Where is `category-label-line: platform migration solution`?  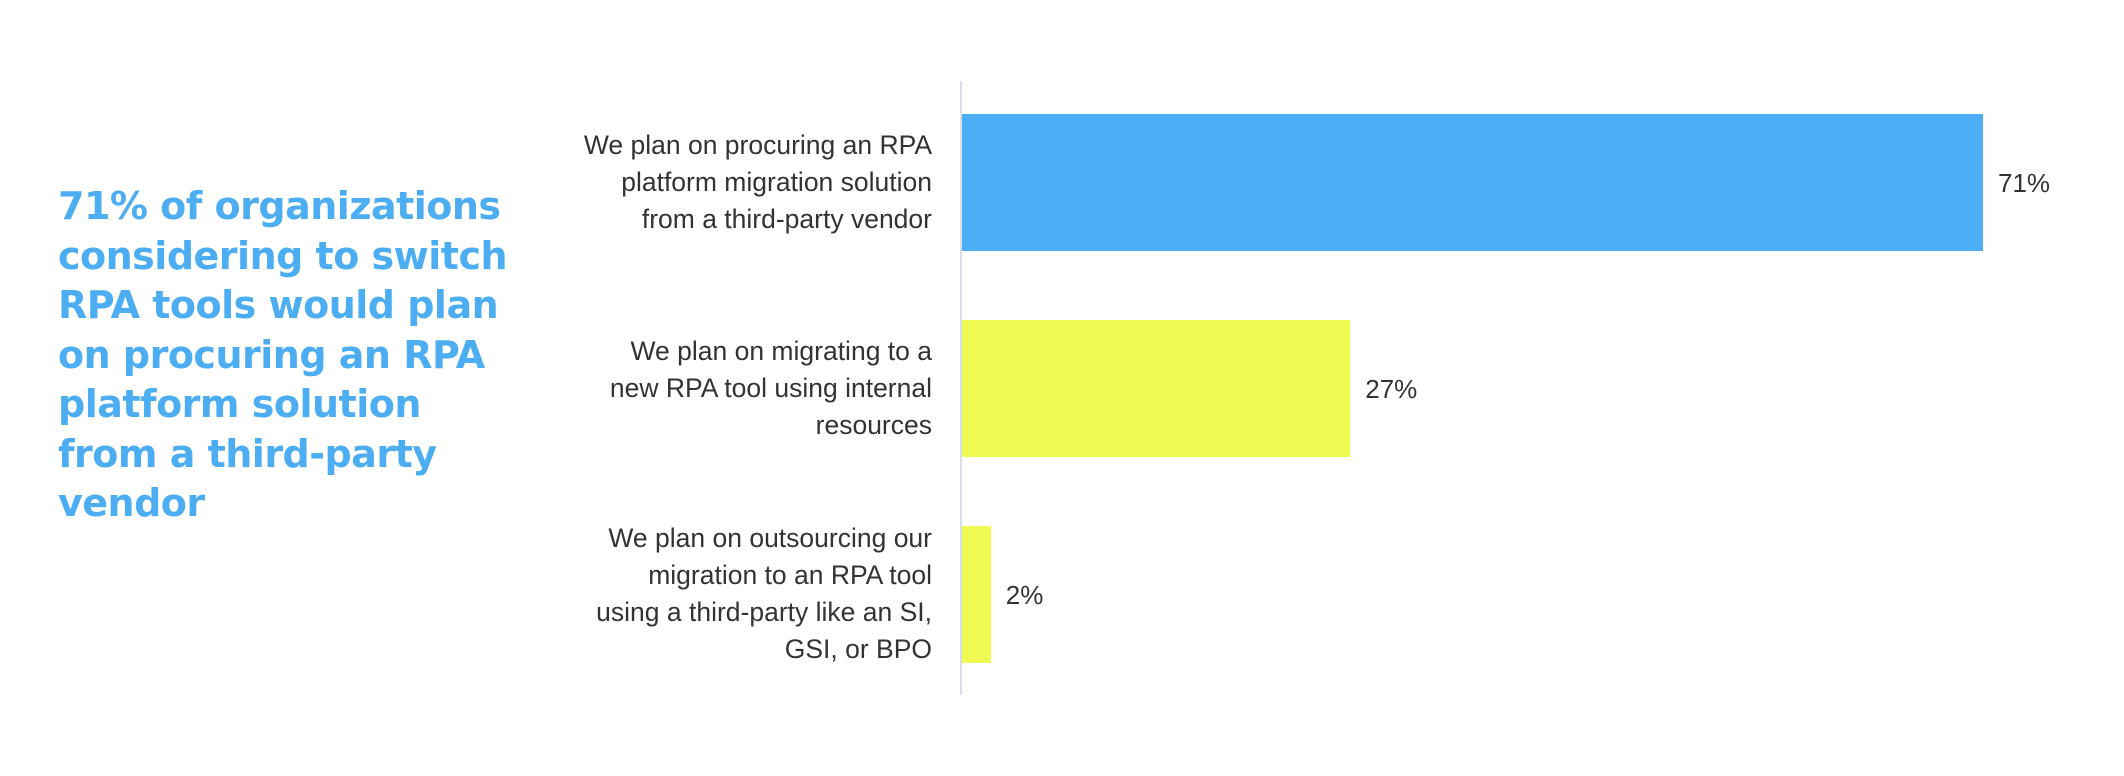 category-label-line: platform migration solution is located at coordinates (776, 182).